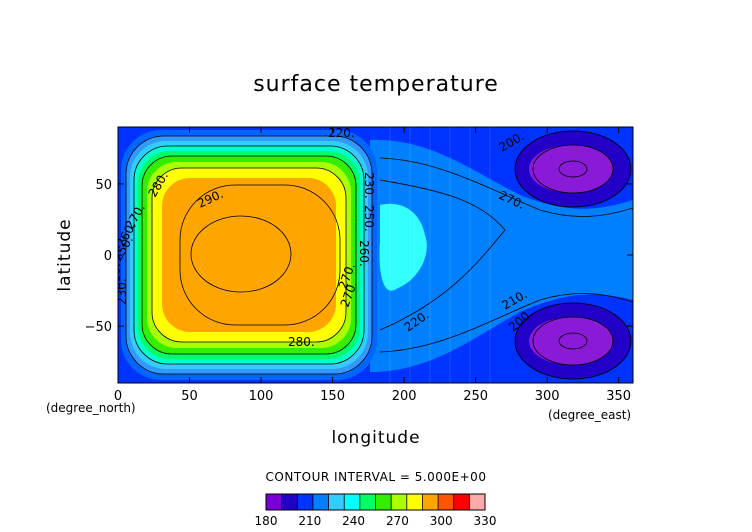 This screenshot has width=752, height=532. What do you see at coordinates (189, 396) in the screenshot?
I see `x-tick-label: 50` at bounding box center [189, 396].